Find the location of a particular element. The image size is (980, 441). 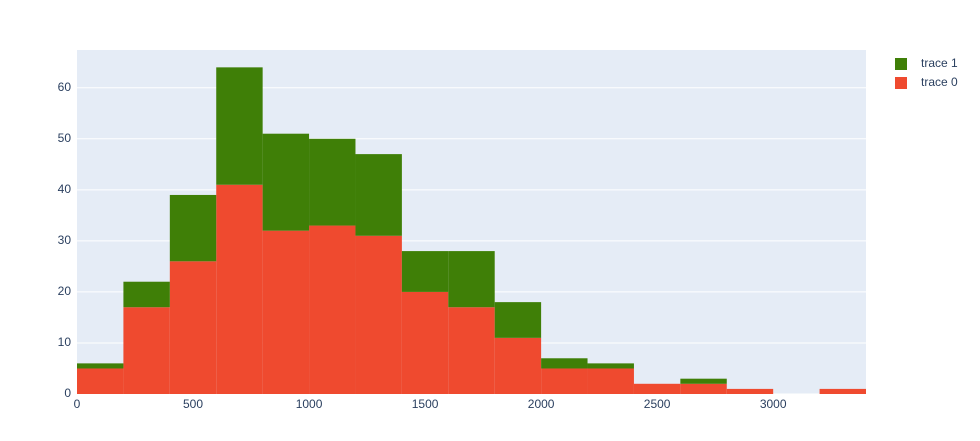

x-tick-label: 1000 is located at coordinates (309, 404).